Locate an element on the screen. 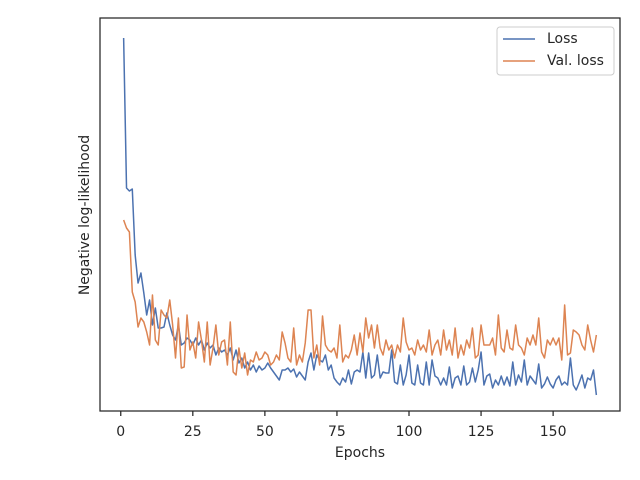 The width and height of the screenshot is (640, 480). x-tick-label: 125 is located at coordinates (481, 432).